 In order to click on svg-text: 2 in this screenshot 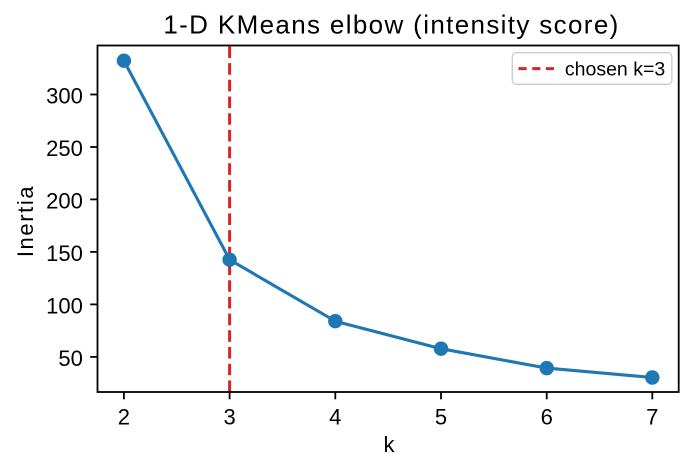, I will do `click(124, 417)`.